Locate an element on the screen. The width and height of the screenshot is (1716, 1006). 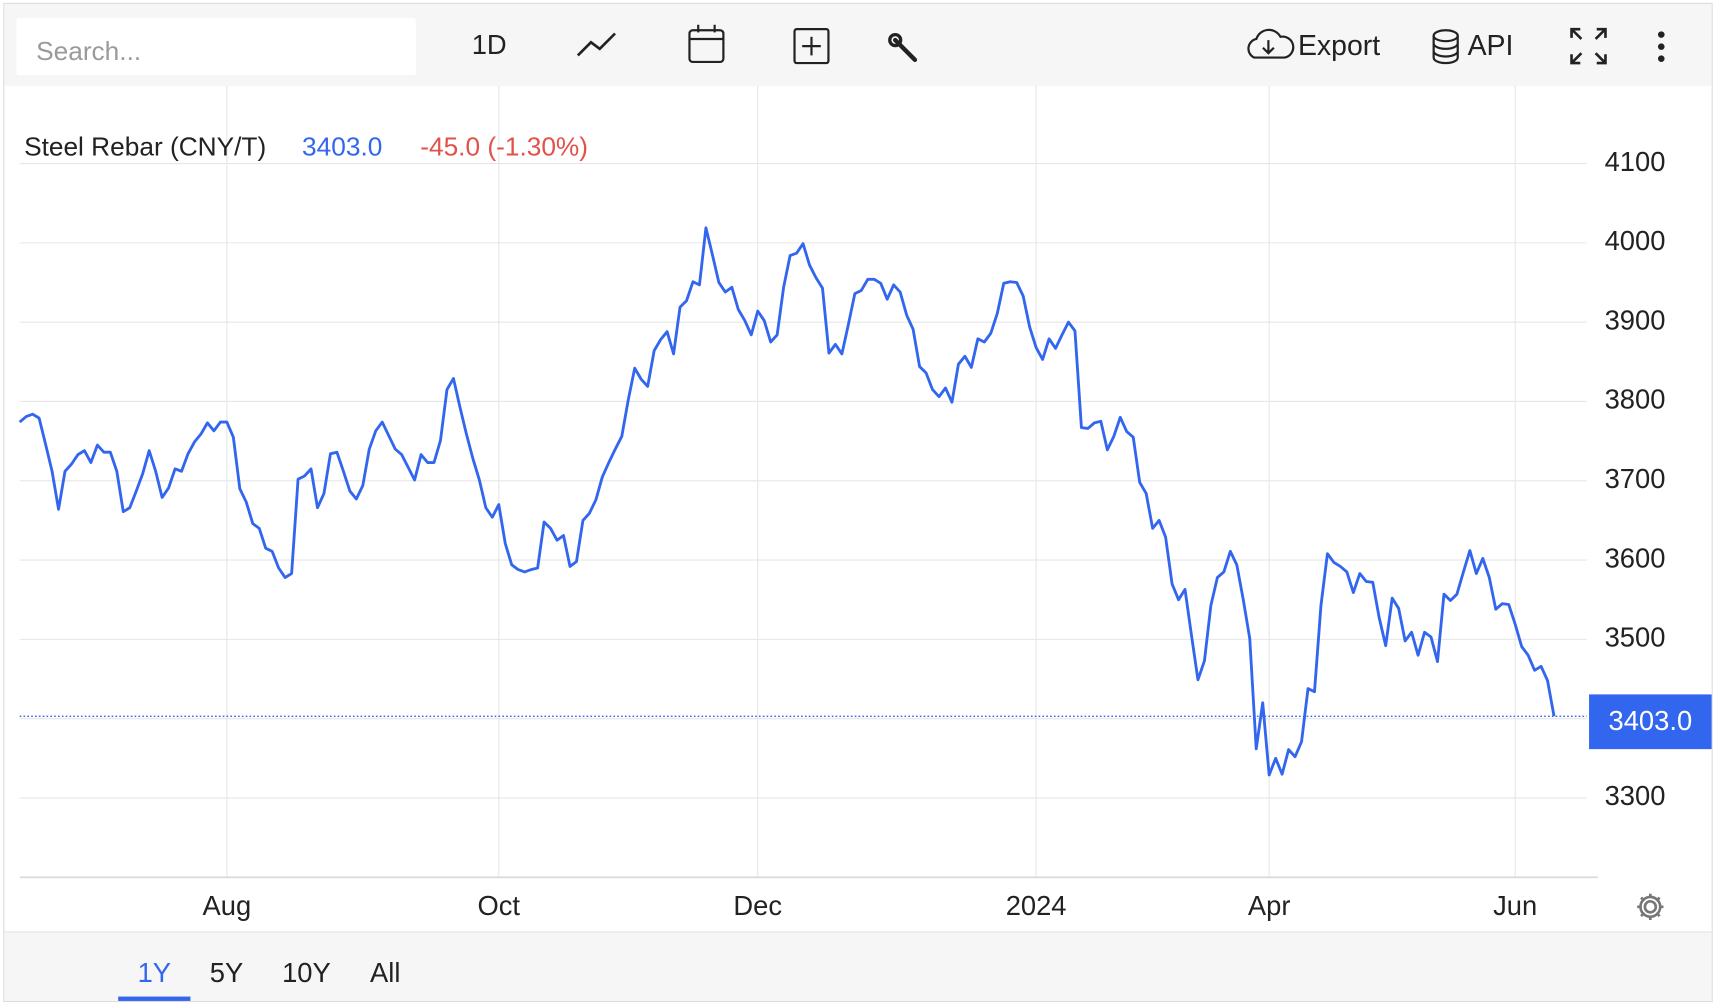
tools-button is located at coordinates (903, 47).